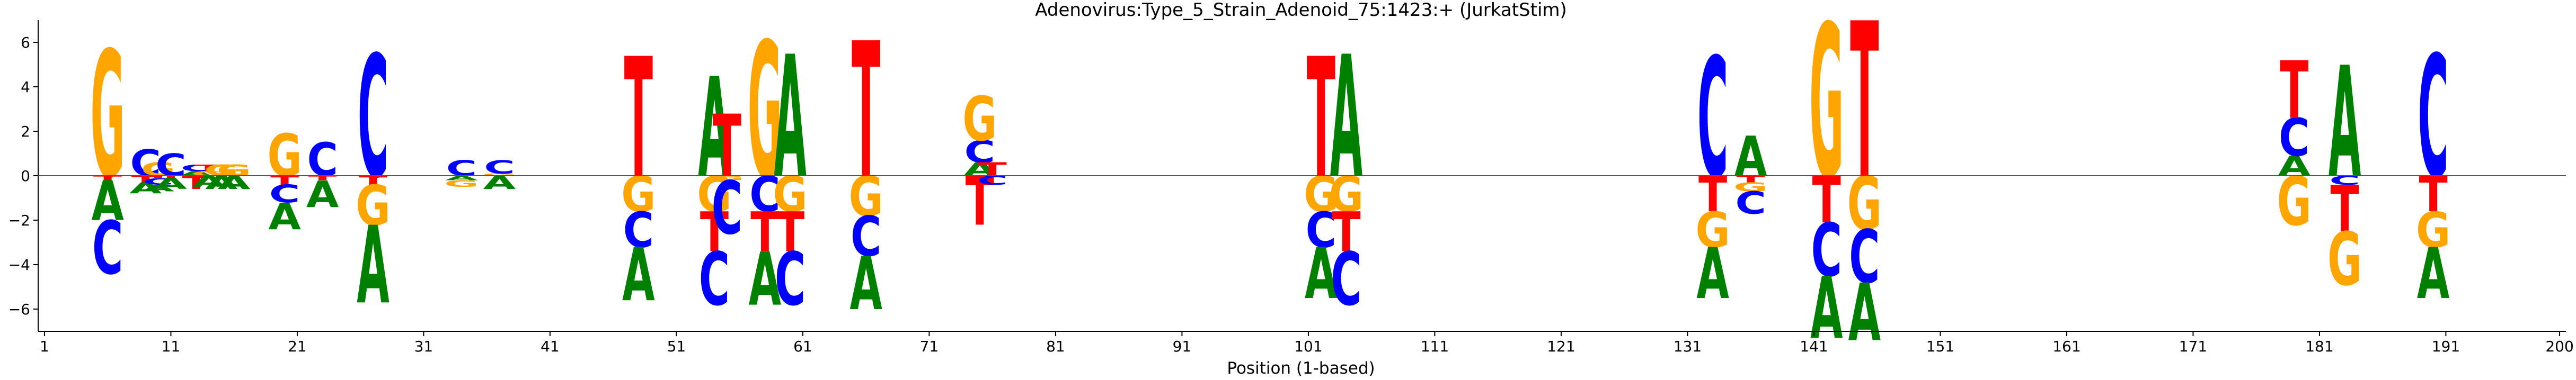 This screenshot has height=380, width=2576. I want to click on x-tick-label: 31, so click(423, 346).